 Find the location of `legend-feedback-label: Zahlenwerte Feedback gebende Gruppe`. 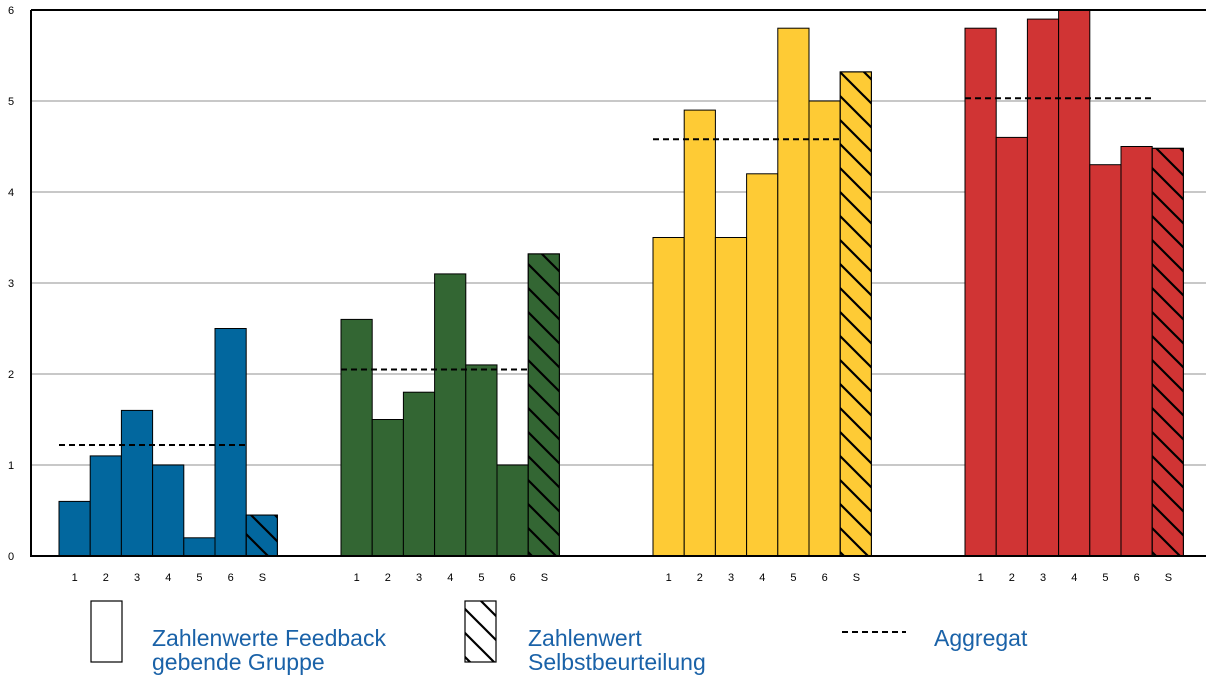

legend-feedback-label: Zahlenwerte Feedback gebende Gruppe is located at coordinates (269, 650).